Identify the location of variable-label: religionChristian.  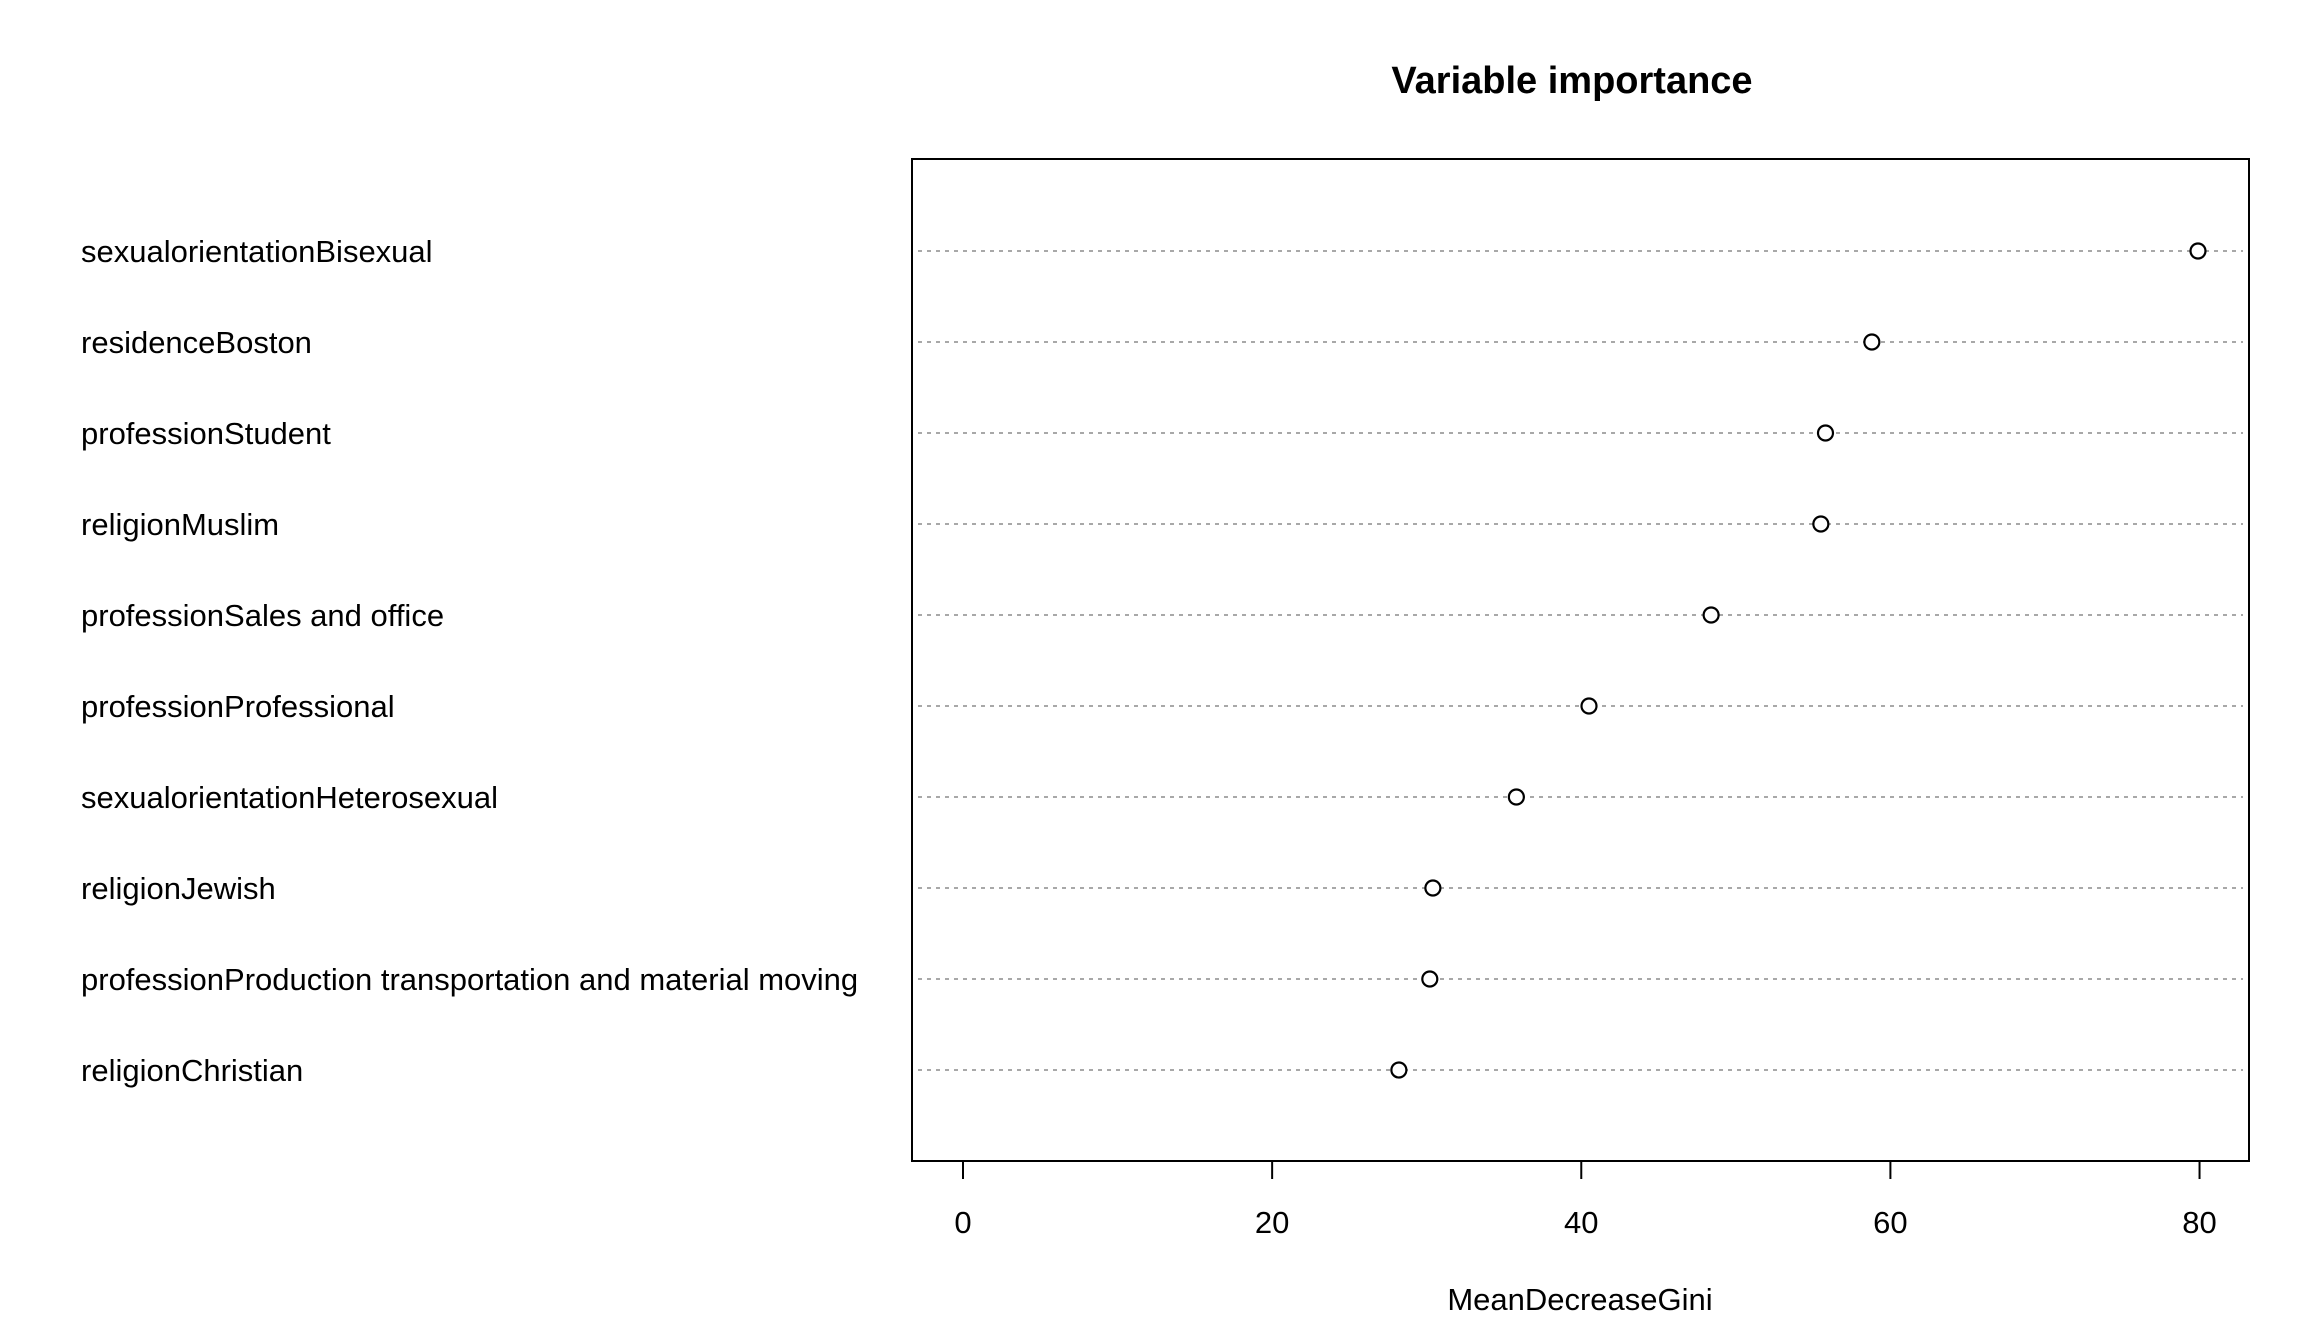
(192, 1070).